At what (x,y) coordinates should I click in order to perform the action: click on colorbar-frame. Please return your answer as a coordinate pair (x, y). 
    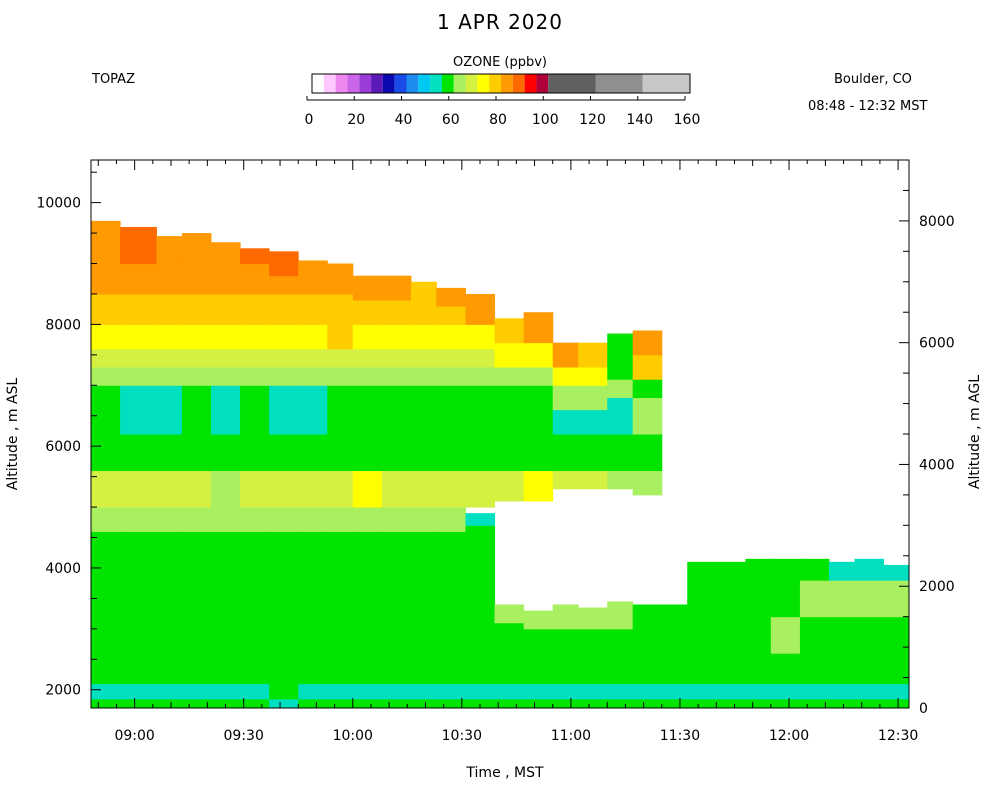
    Looking at the image, I should click on (501, 83).